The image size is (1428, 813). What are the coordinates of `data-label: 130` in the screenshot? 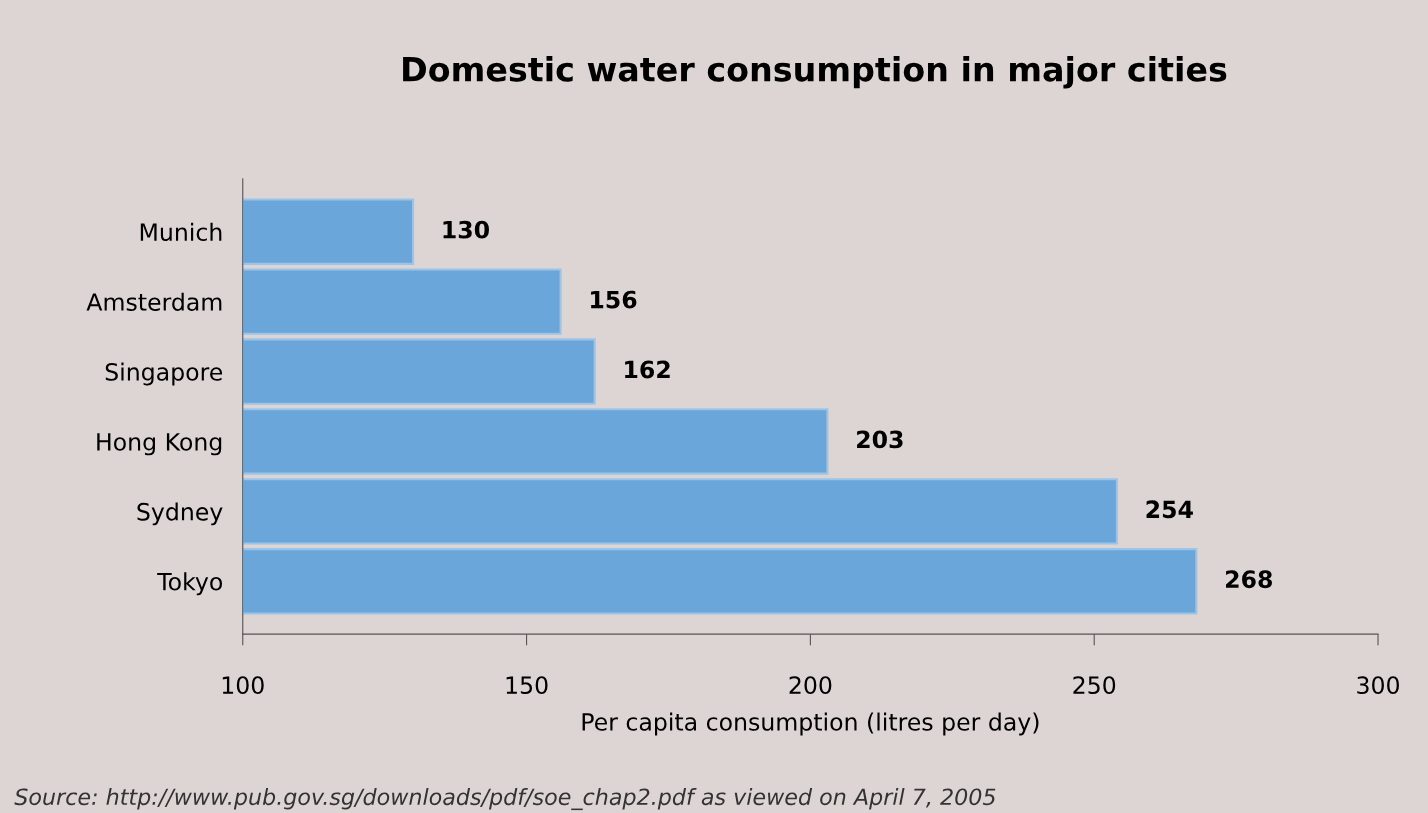 It's located at (466, 229).